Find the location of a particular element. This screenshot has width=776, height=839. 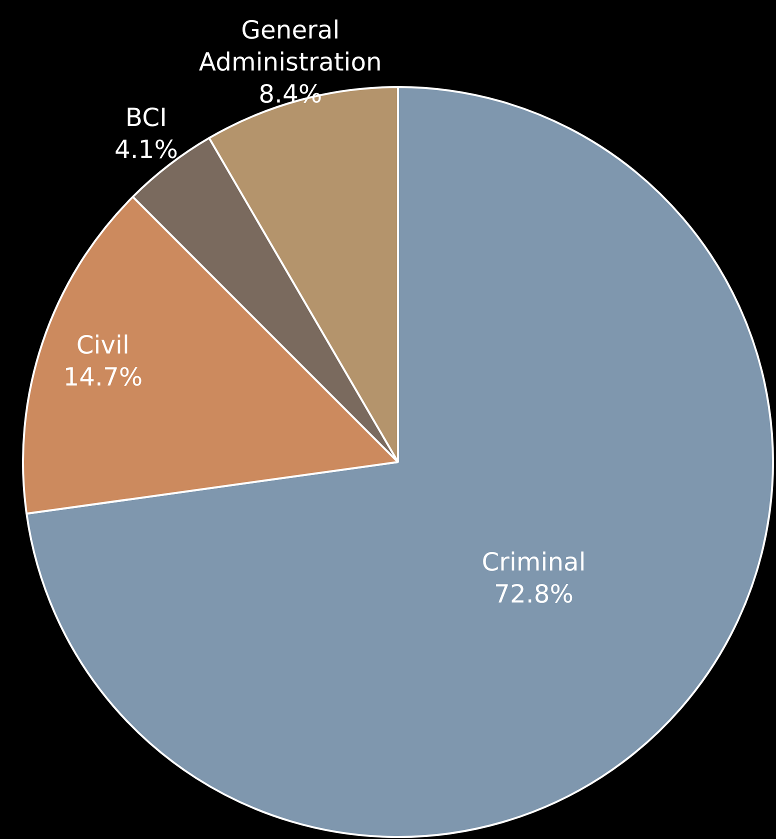

data-label: 14.7% is located at coordinates (103, 377).